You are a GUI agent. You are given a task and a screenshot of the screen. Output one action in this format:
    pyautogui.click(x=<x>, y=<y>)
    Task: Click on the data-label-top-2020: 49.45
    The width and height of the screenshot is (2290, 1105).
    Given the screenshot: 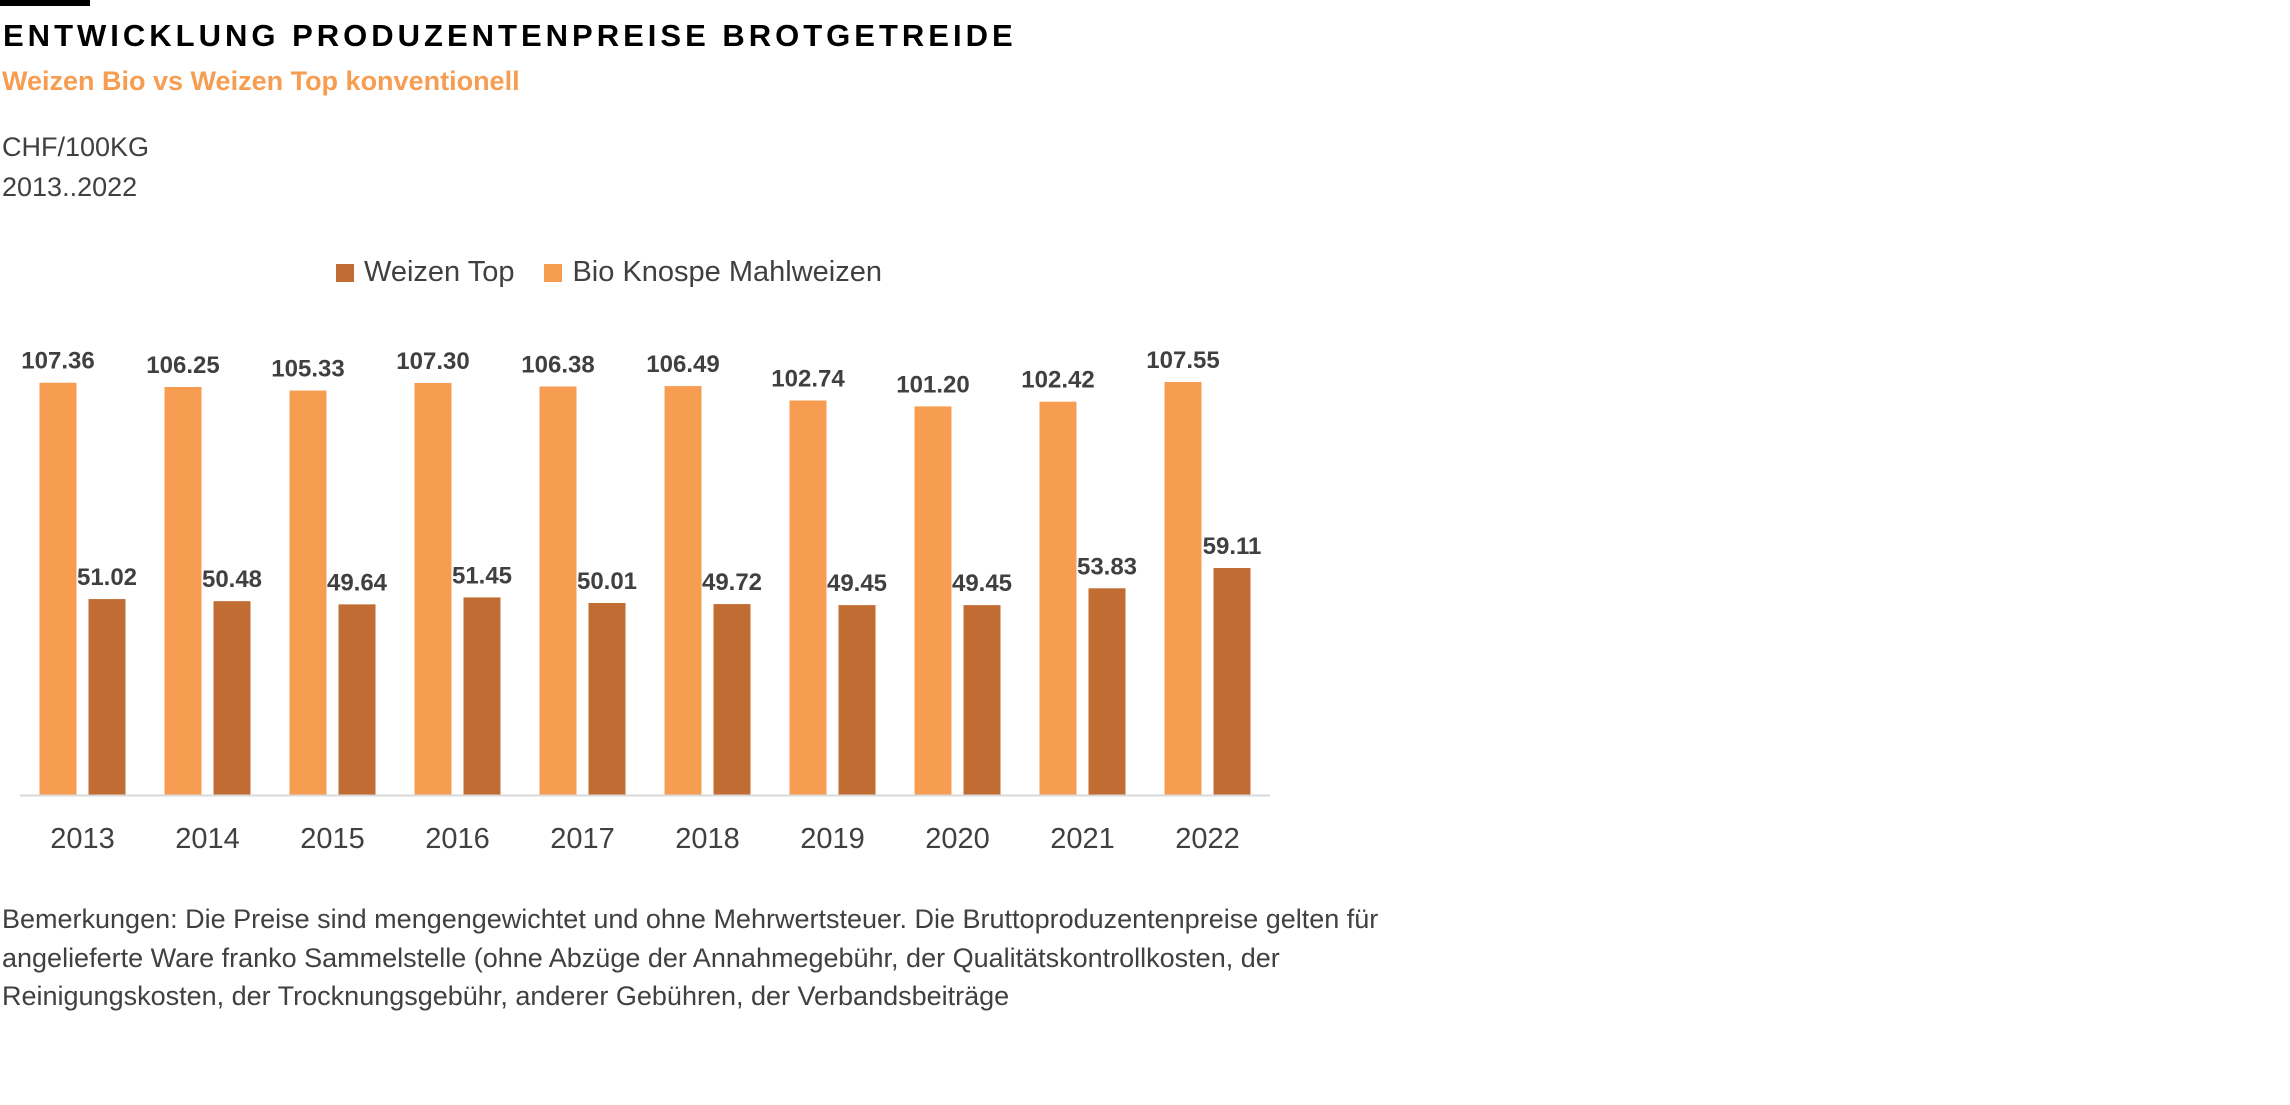 What is the action you would take?
    pyautogui.click(x=982, y=583)
    